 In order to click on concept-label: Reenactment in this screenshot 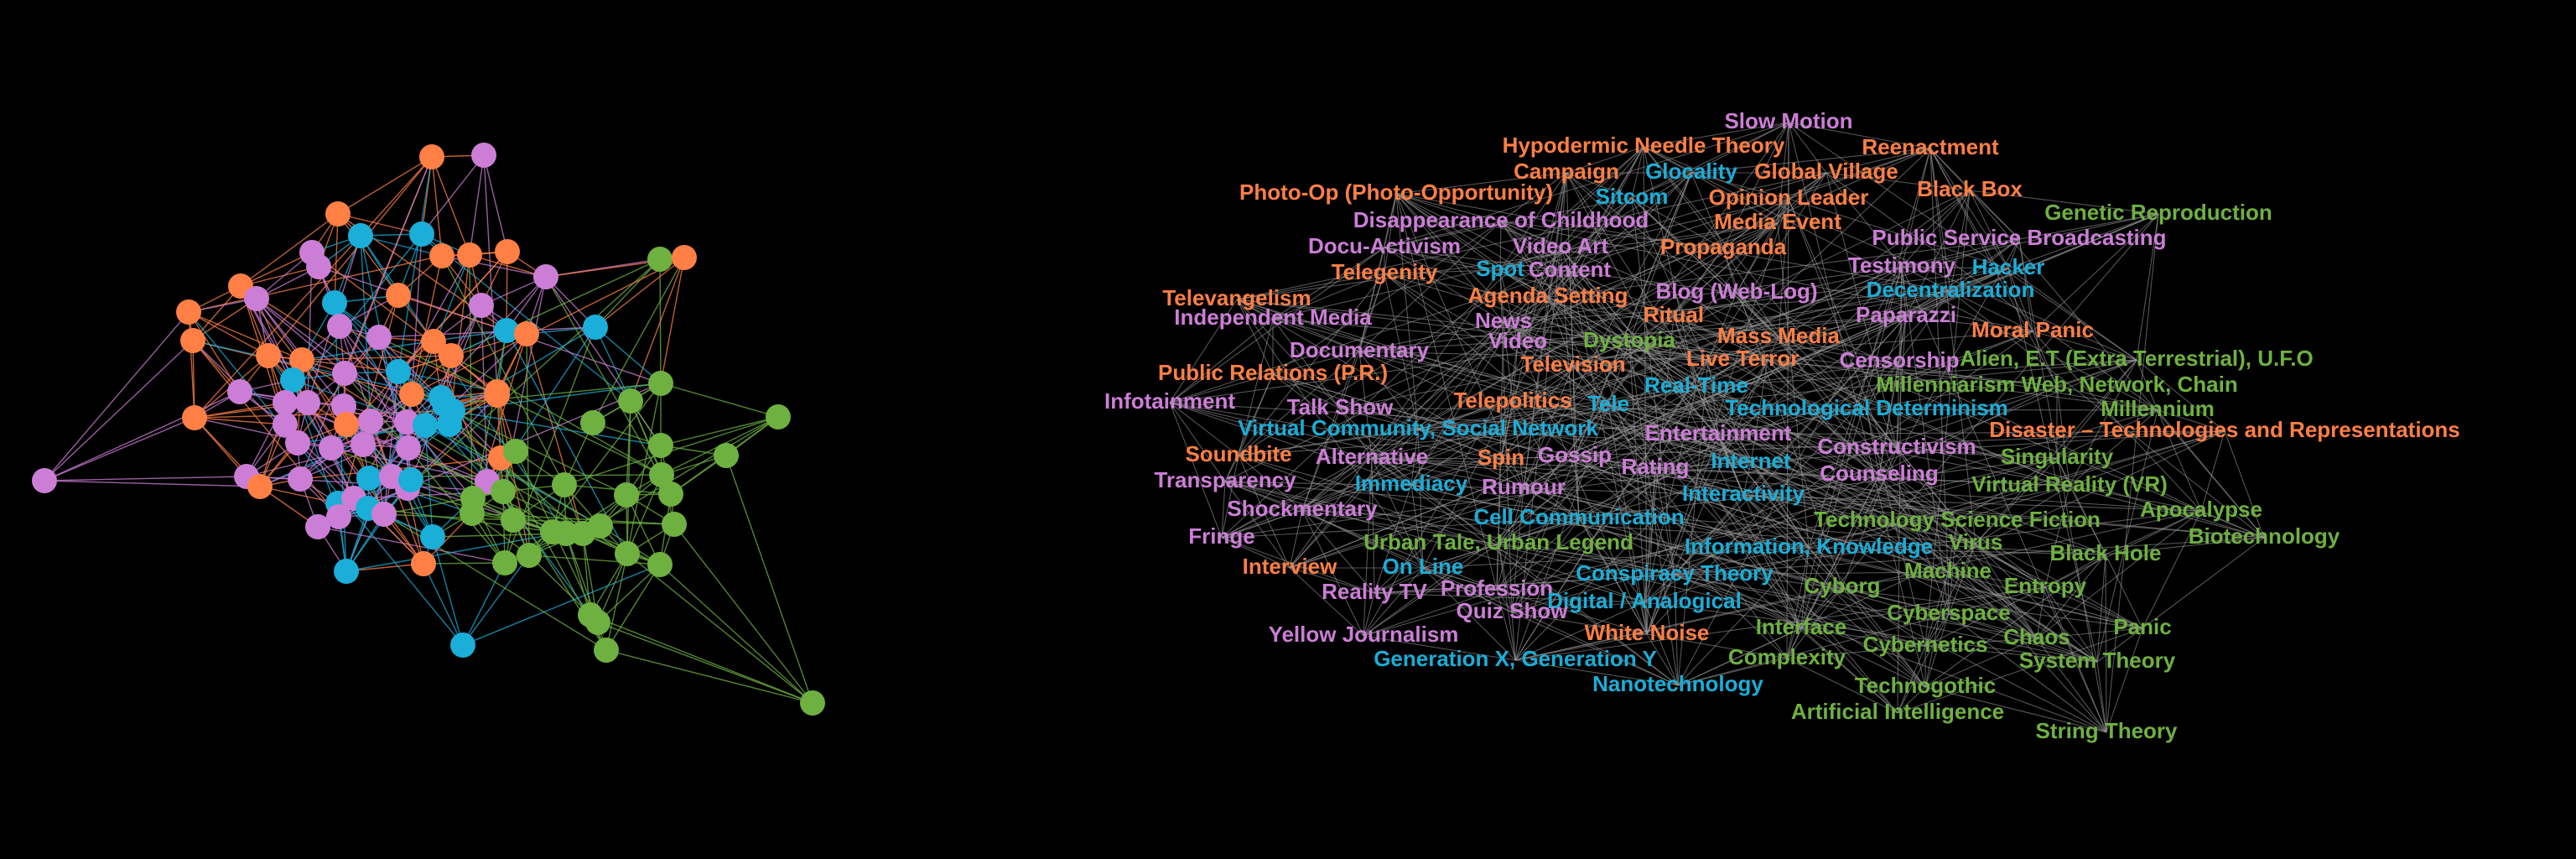, I will do `click(1930, 146)`.